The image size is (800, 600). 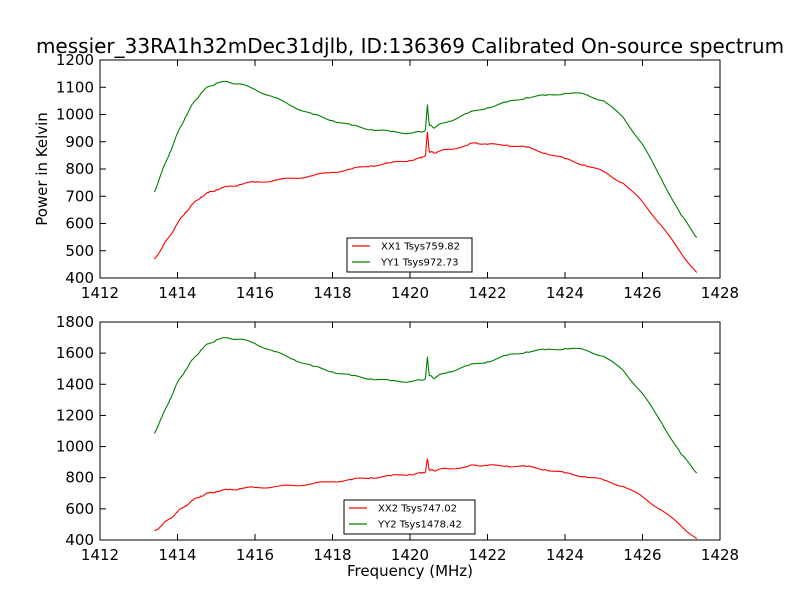 I want to click on top-xtick-label: 1412, so click(x=100, y=293).